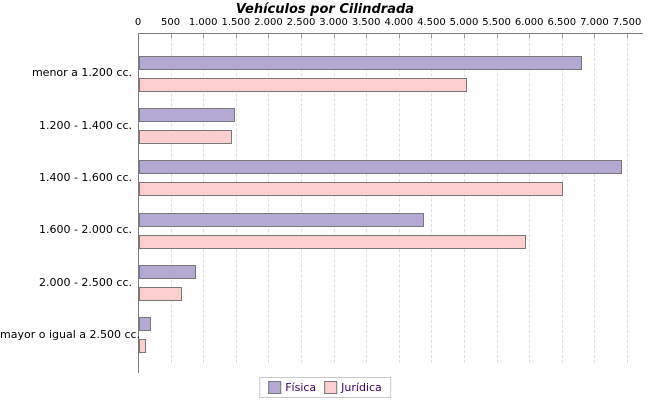 Image resolution: width=650 pixels, height=400 pixels. I want to click on x-tick-label: 6.000, so click(529, 22).